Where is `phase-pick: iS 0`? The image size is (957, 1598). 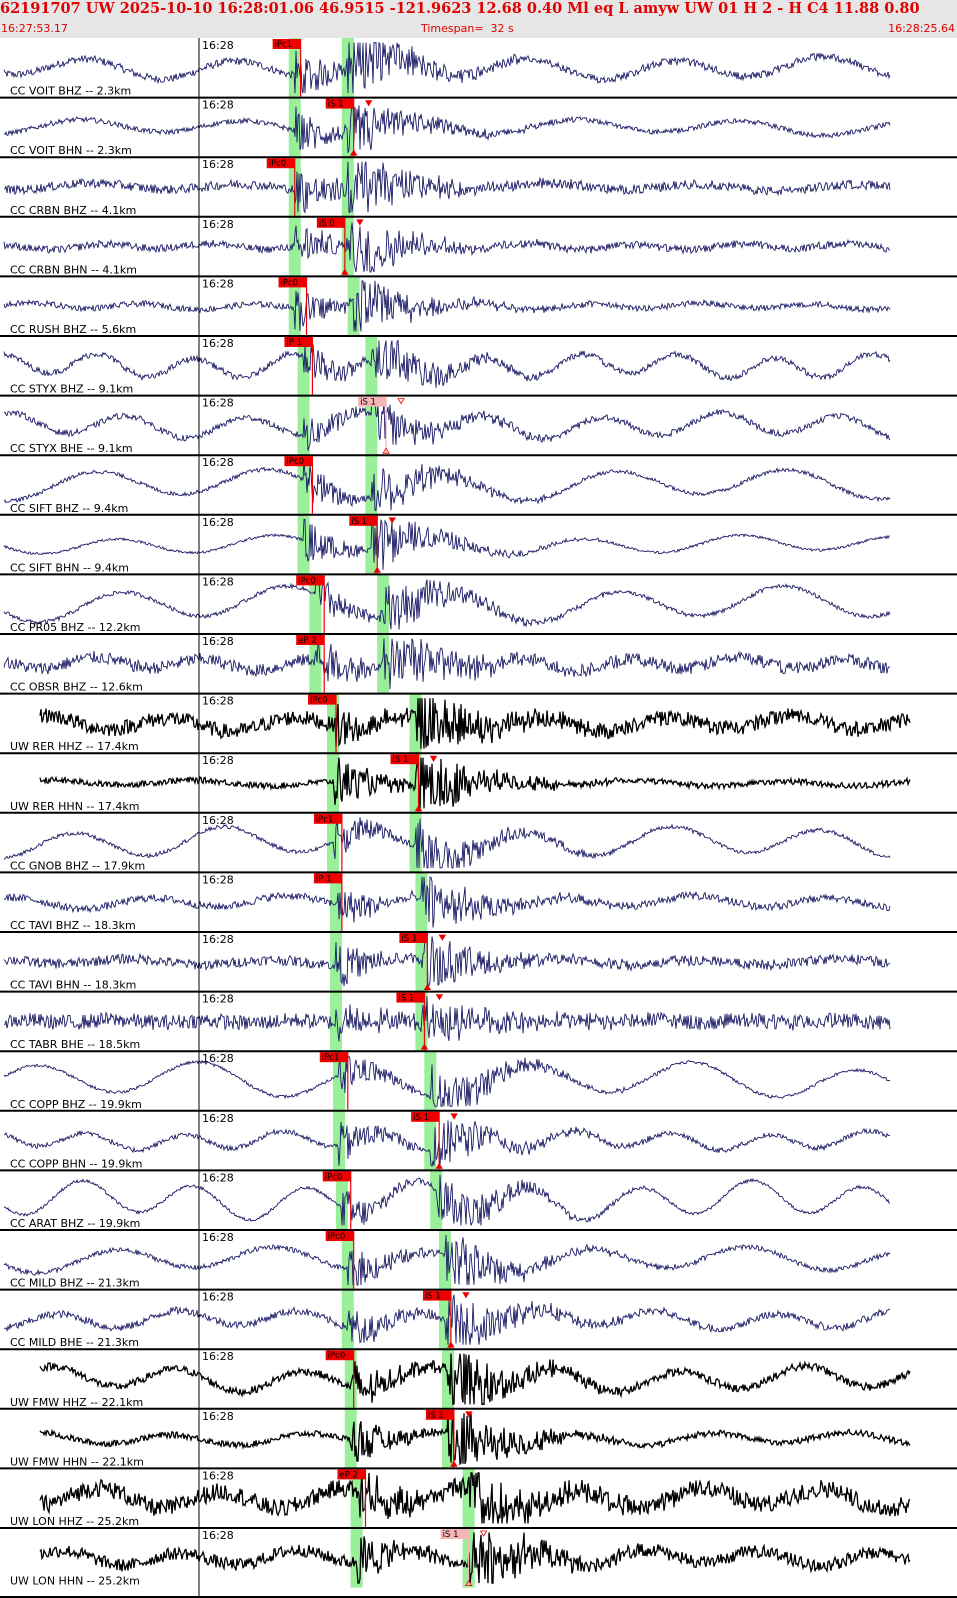 phase-pick: iS 0 is located at coordinates (340, 246).